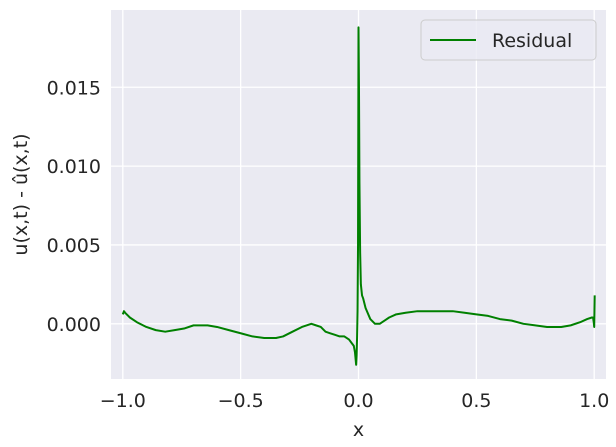 Image resolution: width=616 pixels, height=447 pixels. I want to click on y-tick-label: 0.000, so click(74, 325).